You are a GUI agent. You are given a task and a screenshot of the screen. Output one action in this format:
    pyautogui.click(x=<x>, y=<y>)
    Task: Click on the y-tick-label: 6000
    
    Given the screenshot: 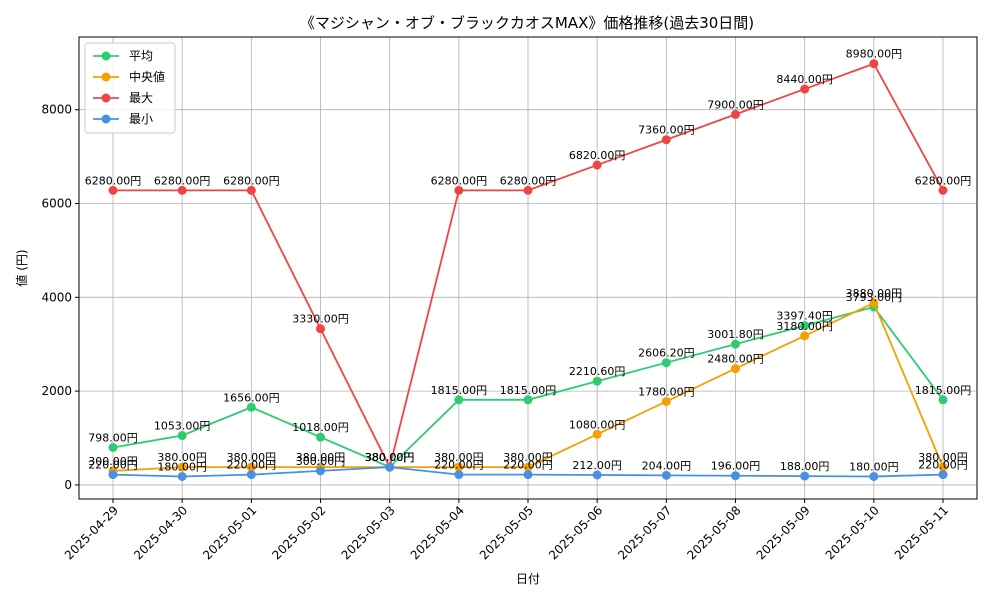 What is the action you would take?
    pyautogui.click(x=56, y=204)
    